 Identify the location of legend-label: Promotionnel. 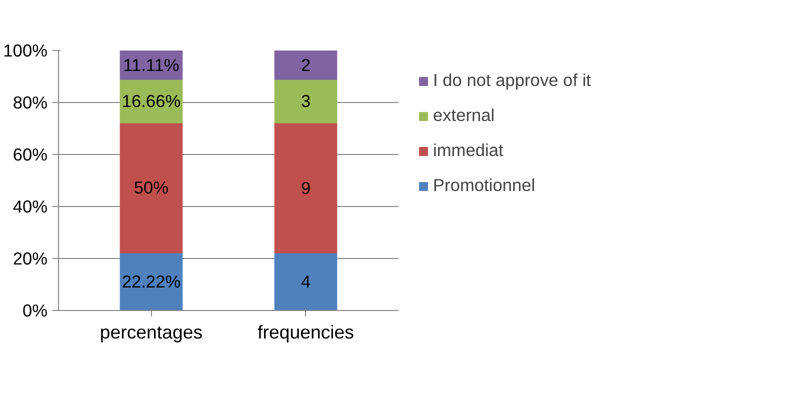
(484, 185).